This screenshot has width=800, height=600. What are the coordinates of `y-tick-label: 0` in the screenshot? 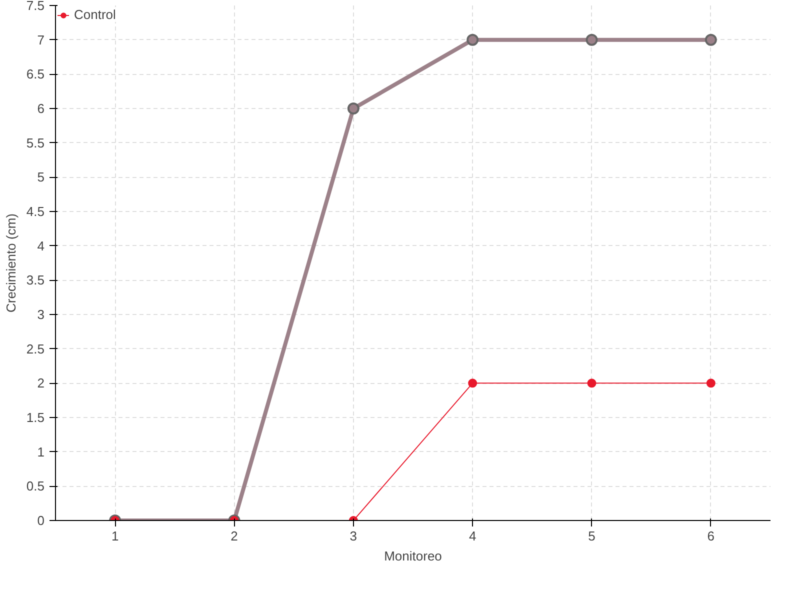 It's located at (41, 520).